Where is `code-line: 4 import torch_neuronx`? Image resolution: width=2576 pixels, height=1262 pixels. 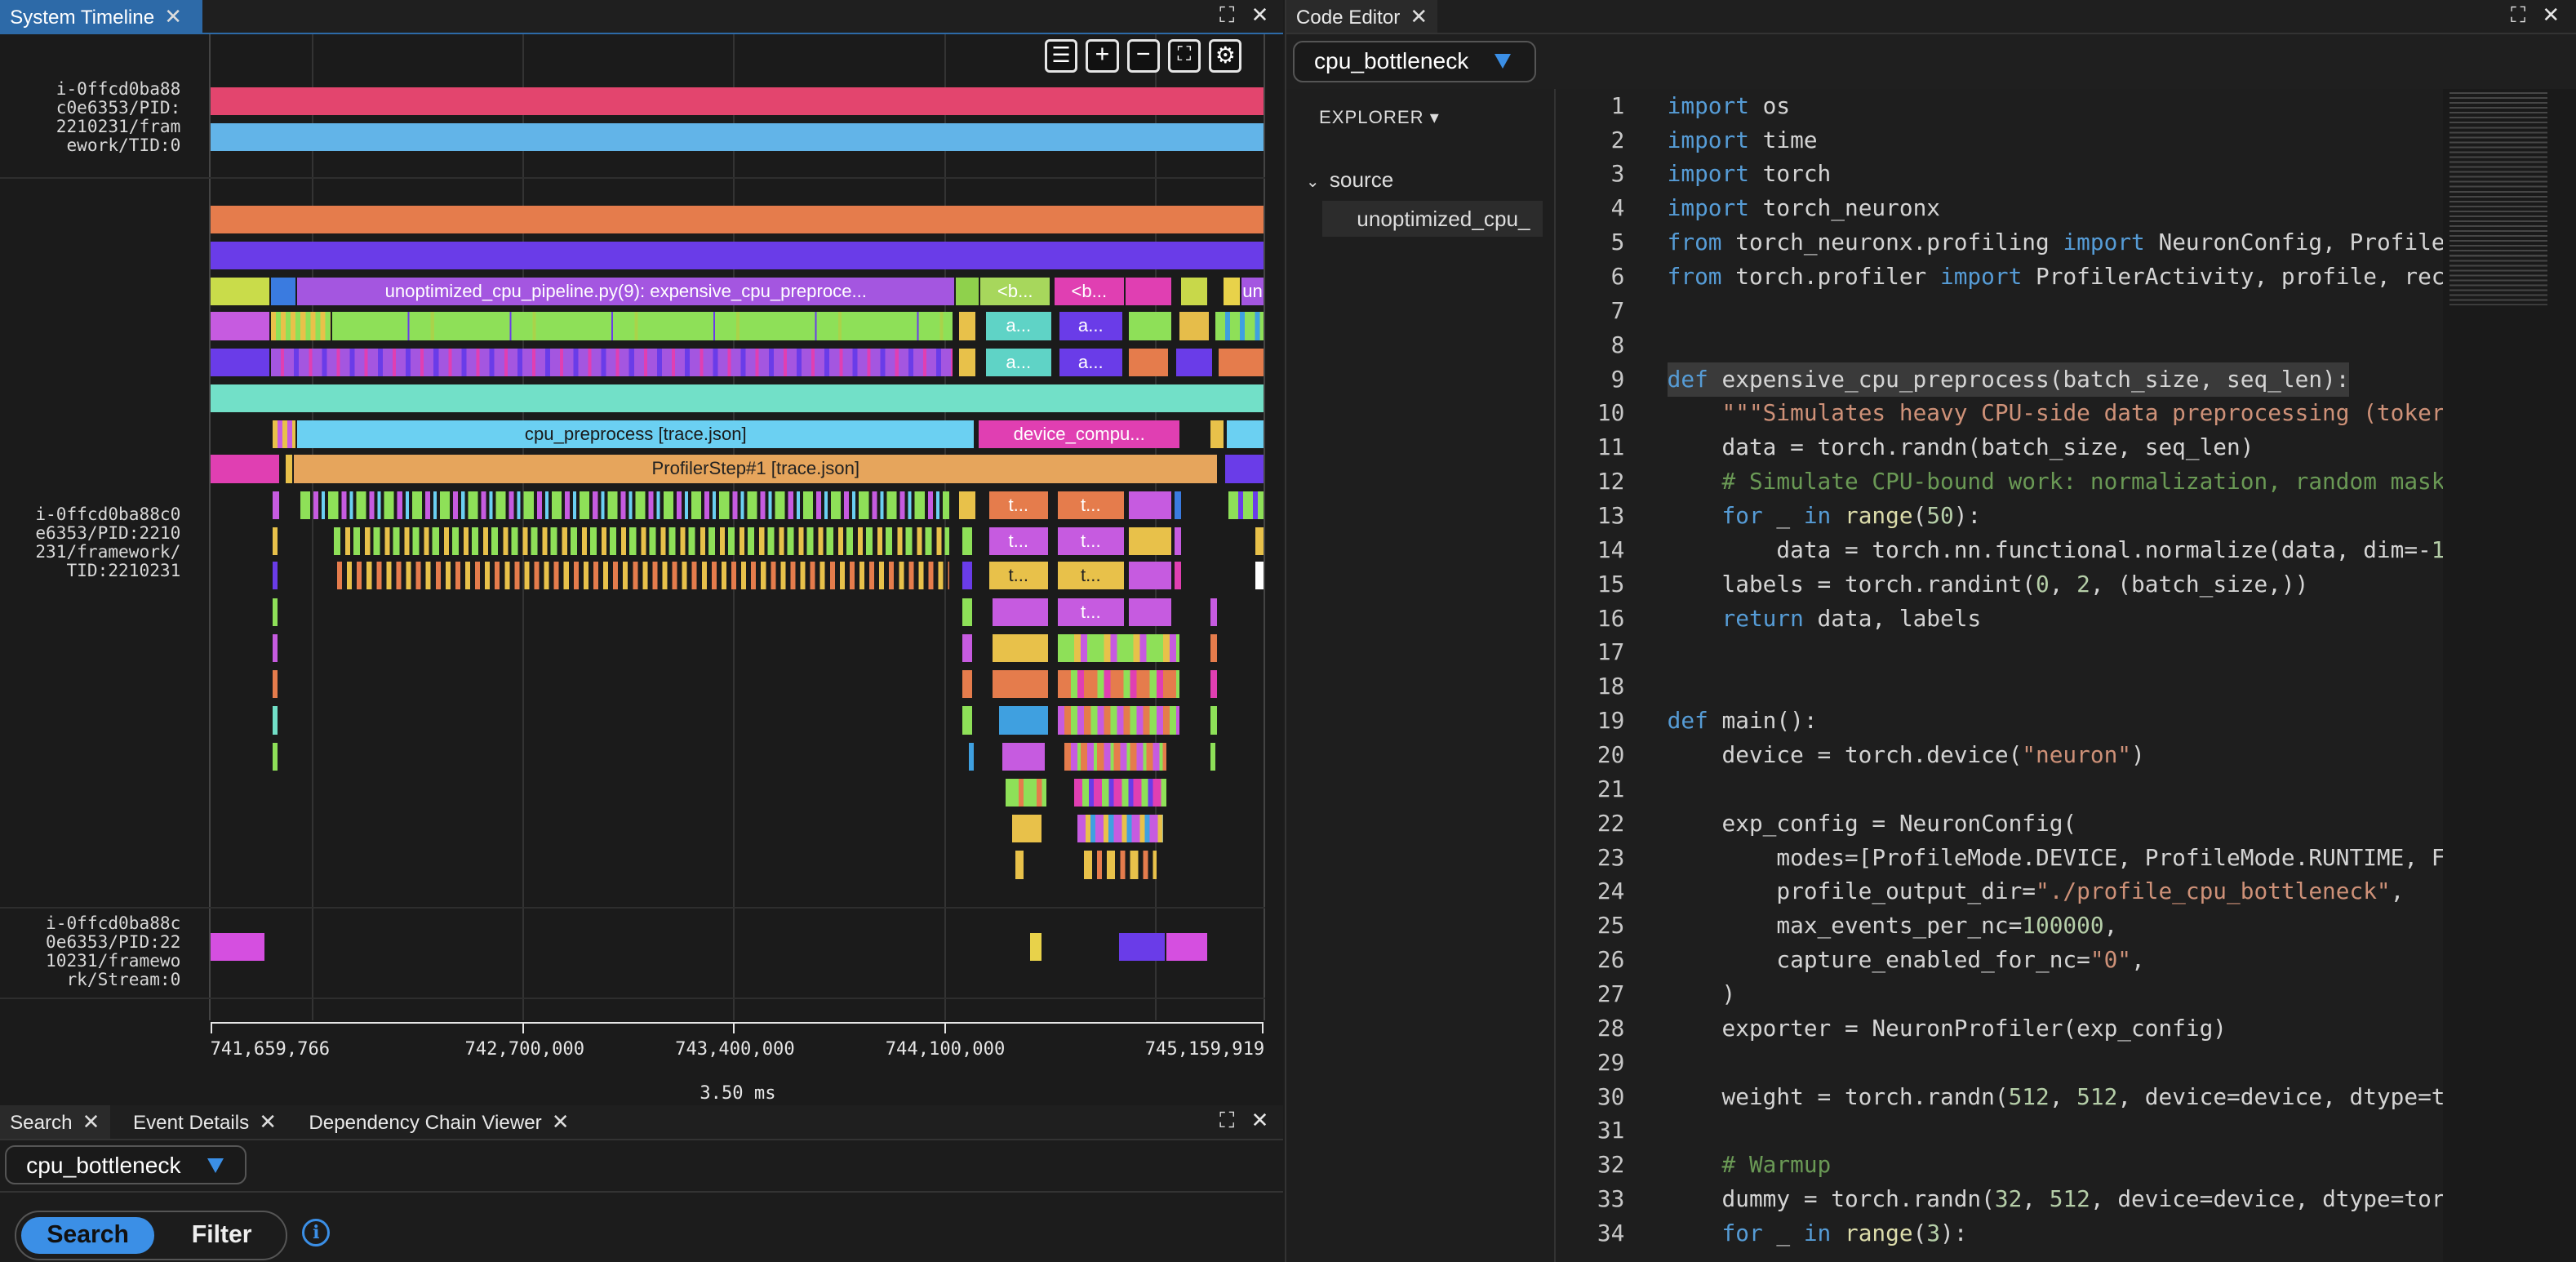
code-line: 4 import torch_neuronx is located at coordinates (1999, 208).